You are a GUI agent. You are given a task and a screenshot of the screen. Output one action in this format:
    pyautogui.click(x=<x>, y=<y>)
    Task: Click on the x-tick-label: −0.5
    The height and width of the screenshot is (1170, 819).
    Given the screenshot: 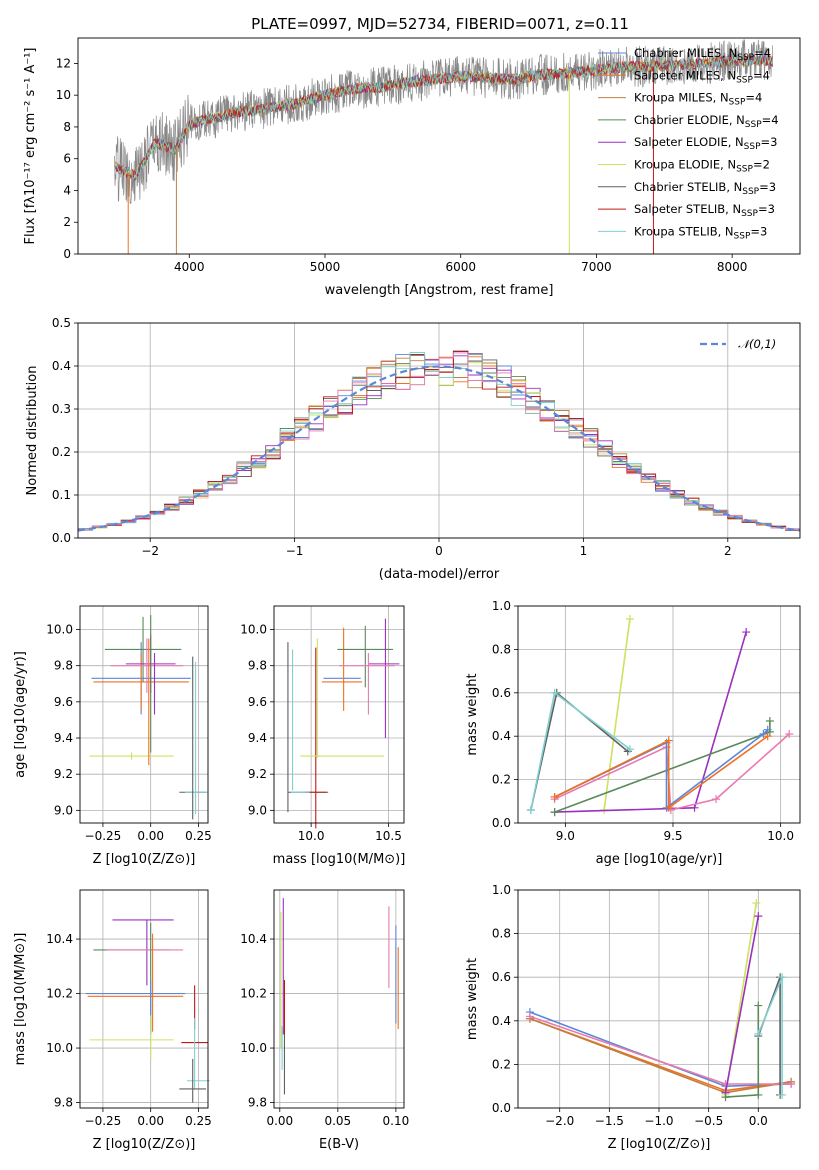 What is the action you would take?
    pyautogui.click(x=708, y=1121)
    